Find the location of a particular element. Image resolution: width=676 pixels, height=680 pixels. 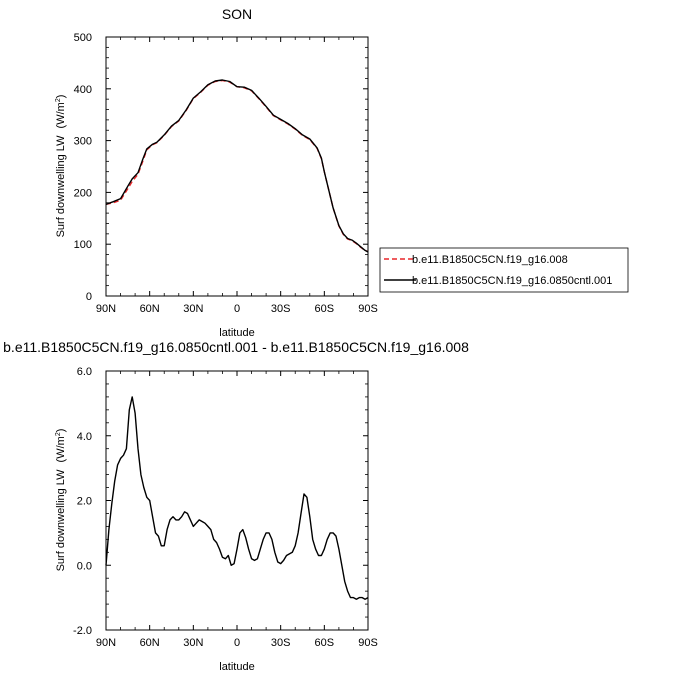

bottom-x-tick-label: 60N is located at coordinates (150, 643).